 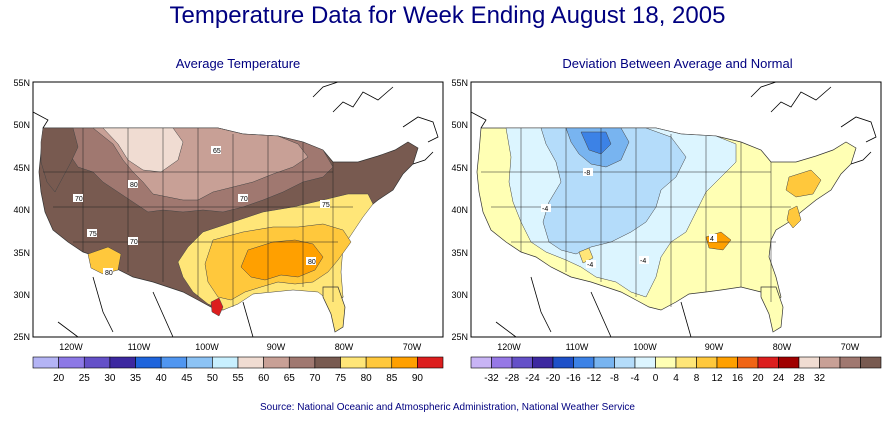 What do you see at coordinates (312, 262) in the screenshot?
I see `contour-label-9: 80` at bounding box center [312, 262].